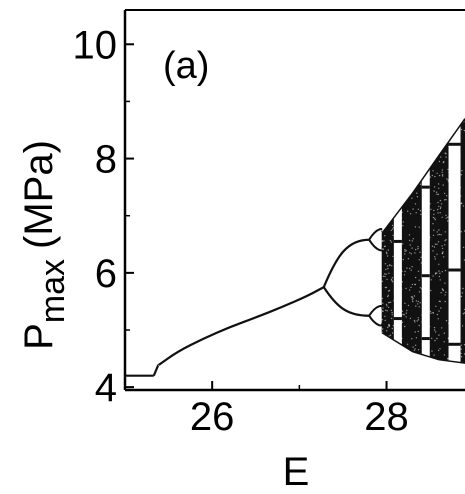 The width and height of the screenshot is (465, 494). What do you see at coordinates (44, 245) in the screenshot?
I see `y-axis-label-group: Pmax (MPa)` at bounding box center [44, 245].